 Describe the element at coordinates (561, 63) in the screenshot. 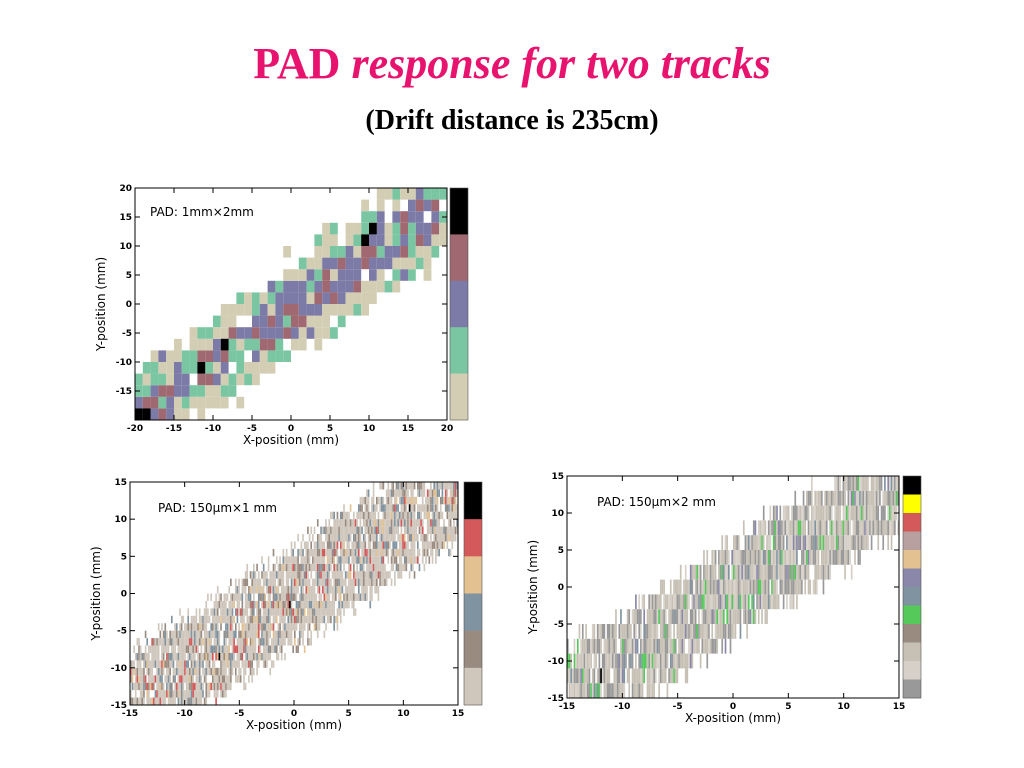

I see `slide-title-italic: response for two tracks` at that location.